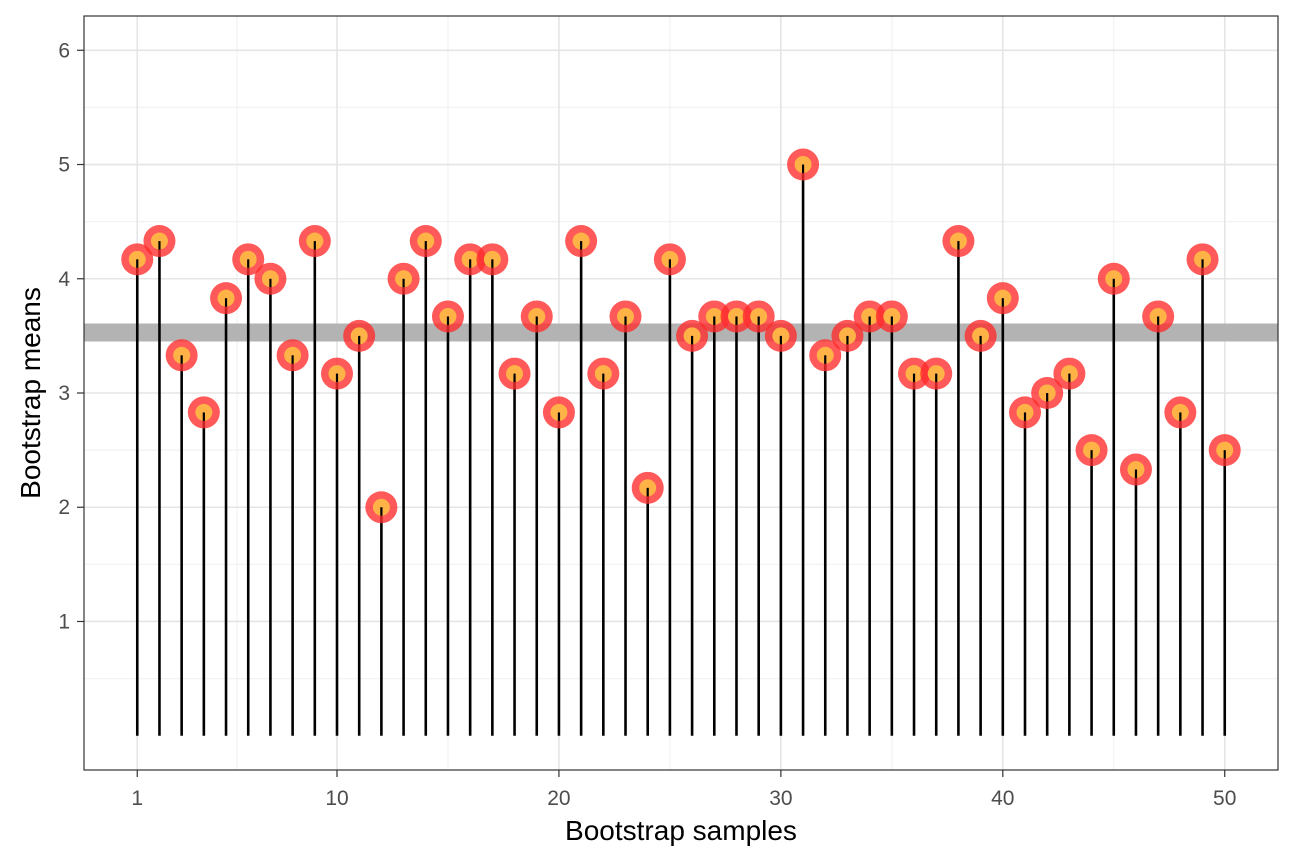 This screenshot has width=1296, height=864. What do you see at coordinates (64, 507) in the screenshot?
I see `y-tick-label: 2` at bounding box center [64, 507].